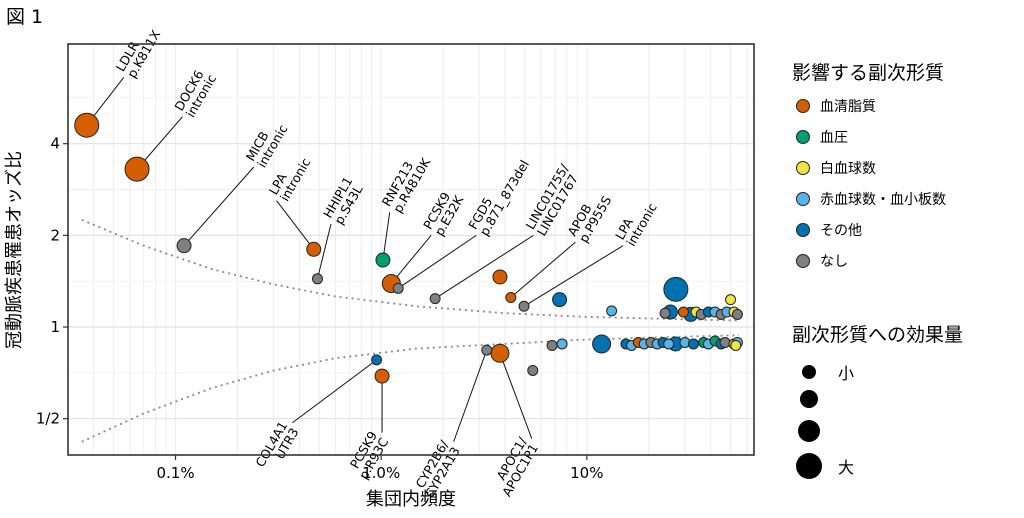 Image resolution: width=1024 pixels, height=518 pixels. I want to click on y-tick-label: 2, so click(55, 235).